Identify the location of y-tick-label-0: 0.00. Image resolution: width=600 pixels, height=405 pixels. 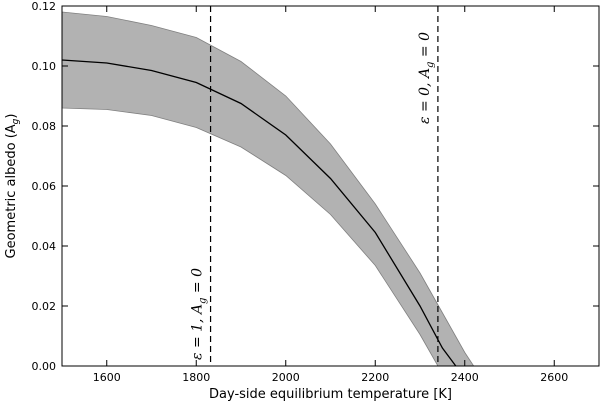
(44, 366).